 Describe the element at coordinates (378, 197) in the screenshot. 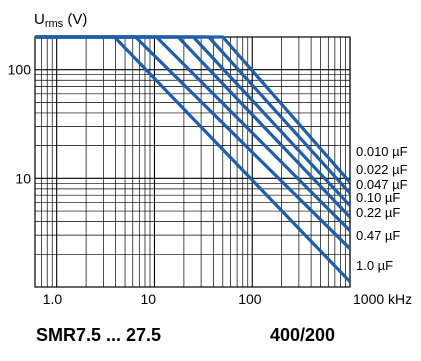

I see `series-label-4: 0.10 µF` at that location.